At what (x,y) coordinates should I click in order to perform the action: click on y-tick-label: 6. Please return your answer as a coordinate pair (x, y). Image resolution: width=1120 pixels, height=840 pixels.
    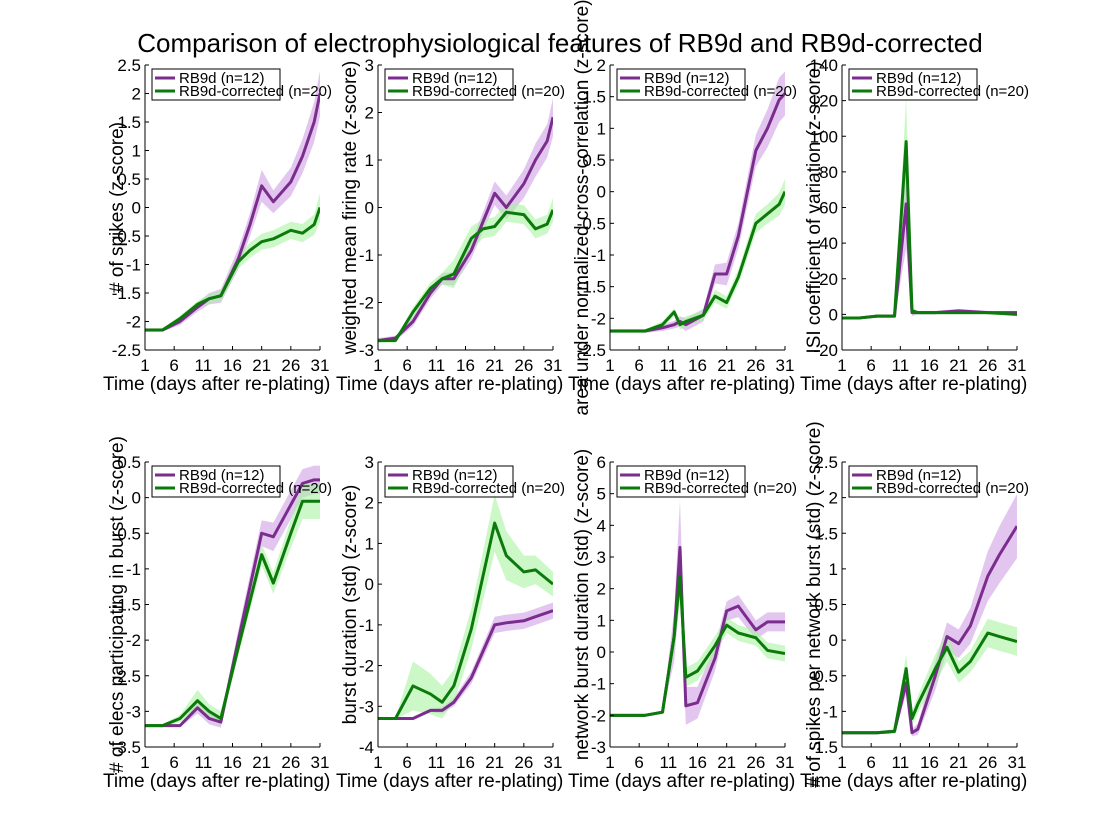
    Looking at the image, I should click on (601, 462).